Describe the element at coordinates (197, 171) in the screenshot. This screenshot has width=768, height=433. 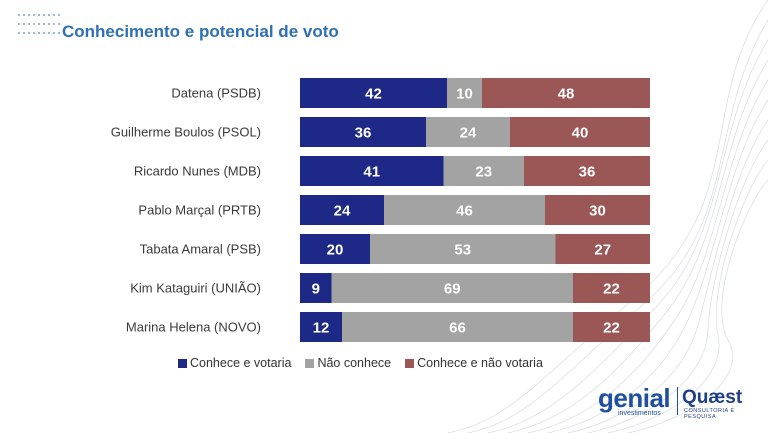
I see `category-label: Ricardo Nunes (MDB)` at that location.